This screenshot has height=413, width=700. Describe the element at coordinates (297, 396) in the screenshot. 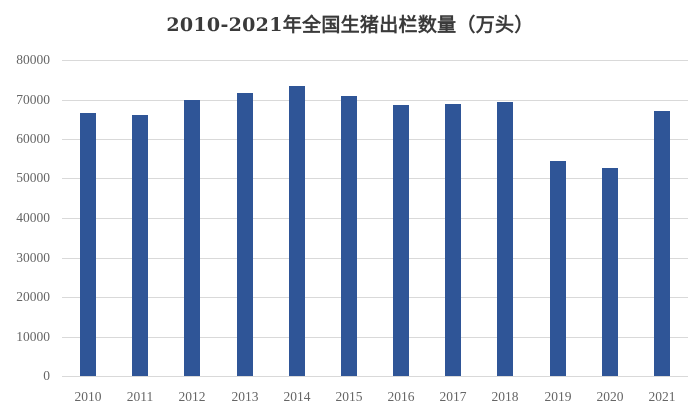

I see `x-tick-label: 2014` at that location.